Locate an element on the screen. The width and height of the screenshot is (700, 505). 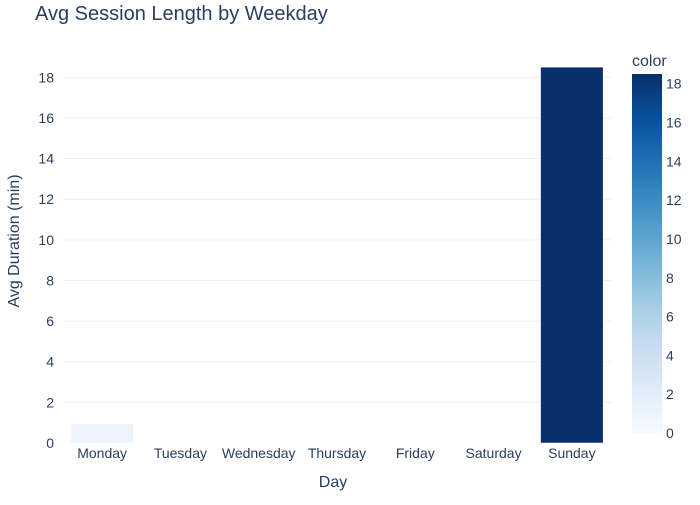
y-tick-label: 4 is located at coordinates (50, 362).